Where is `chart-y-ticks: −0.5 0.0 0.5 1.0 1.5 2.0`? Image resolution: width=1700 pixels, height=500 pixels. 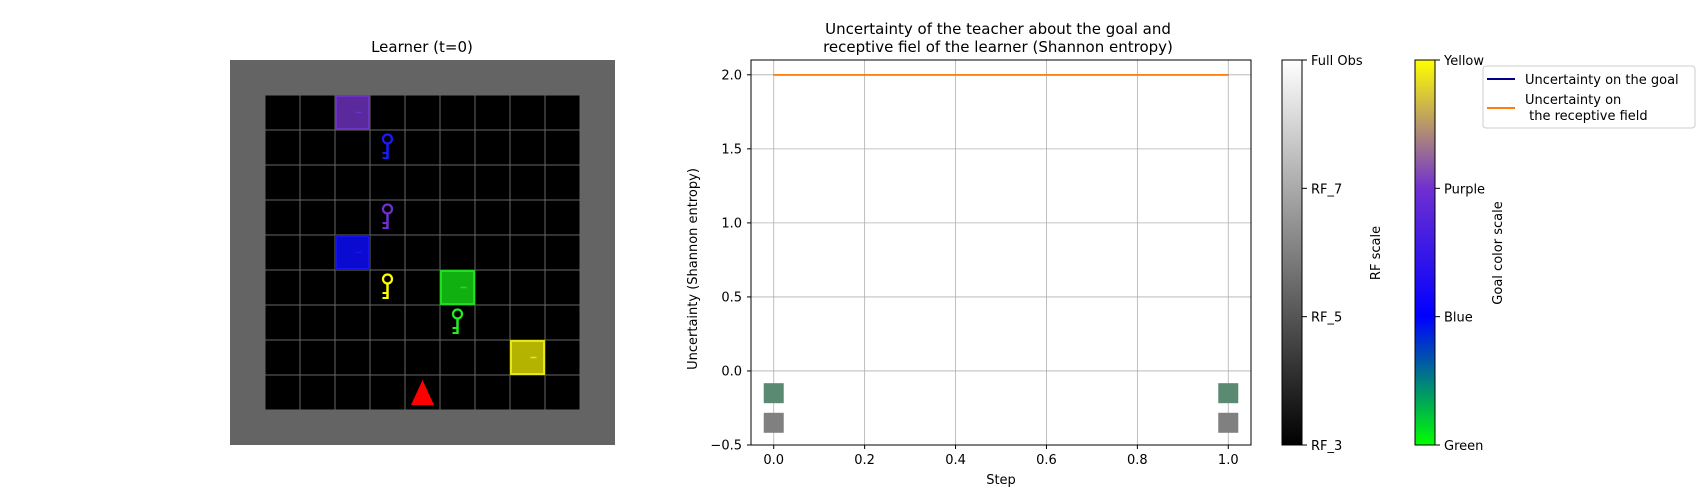
chart-y-ticks: −0.5 0.0 0.5 1.0 1.5 2.0 is located at coordinates (730, 261).